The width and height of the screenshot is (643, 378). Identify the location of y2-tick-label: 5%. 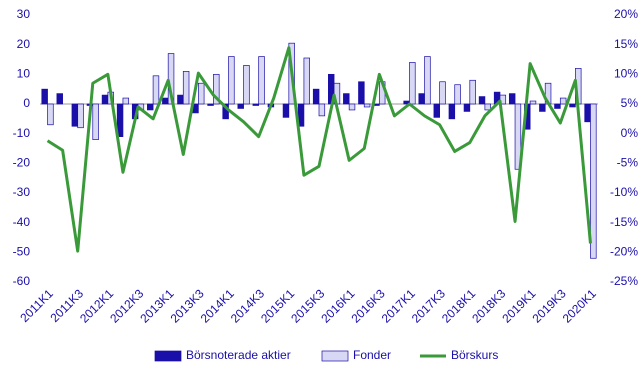
(630, 103).